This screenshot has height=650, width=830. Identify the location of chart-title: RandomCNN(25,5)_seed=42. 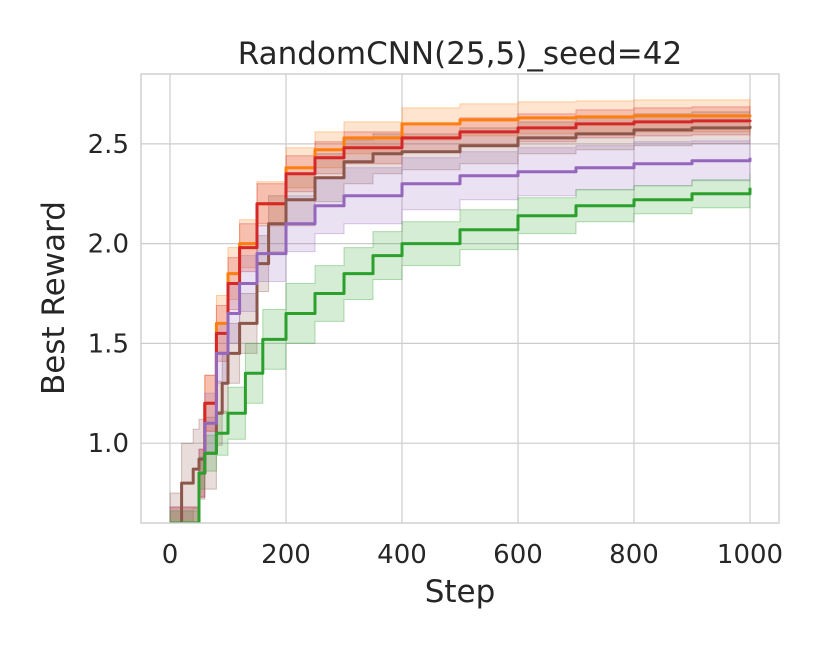
(460, 54).